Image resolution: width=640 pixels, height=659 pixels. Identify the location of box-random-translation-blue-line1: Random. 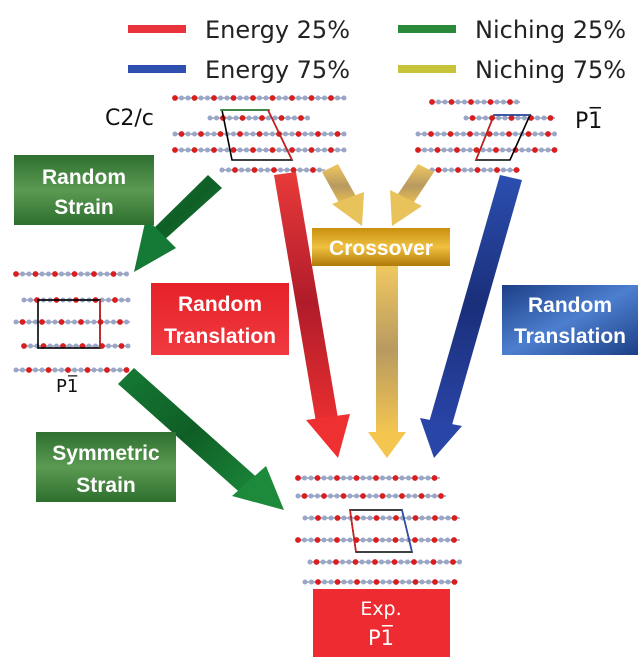
(570, 305).